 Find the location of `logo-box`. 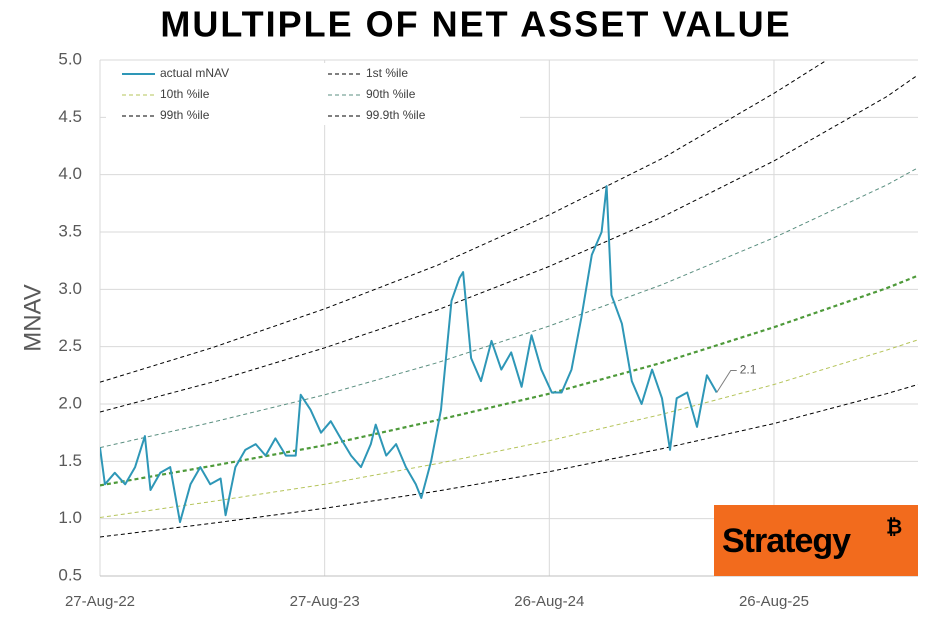

logo-box is located at coordinates (816, 540).